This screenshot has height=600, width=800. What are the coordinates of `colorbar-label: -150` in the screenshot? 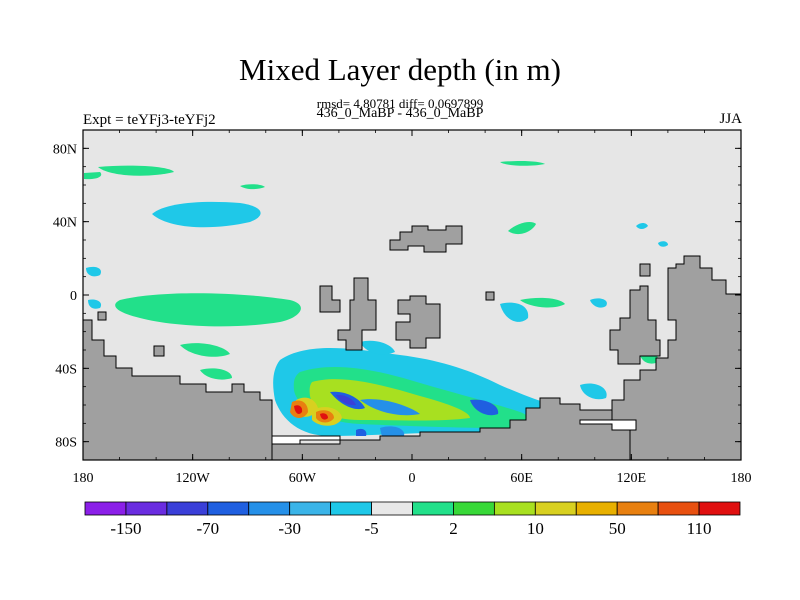 It's located at (125, 528).